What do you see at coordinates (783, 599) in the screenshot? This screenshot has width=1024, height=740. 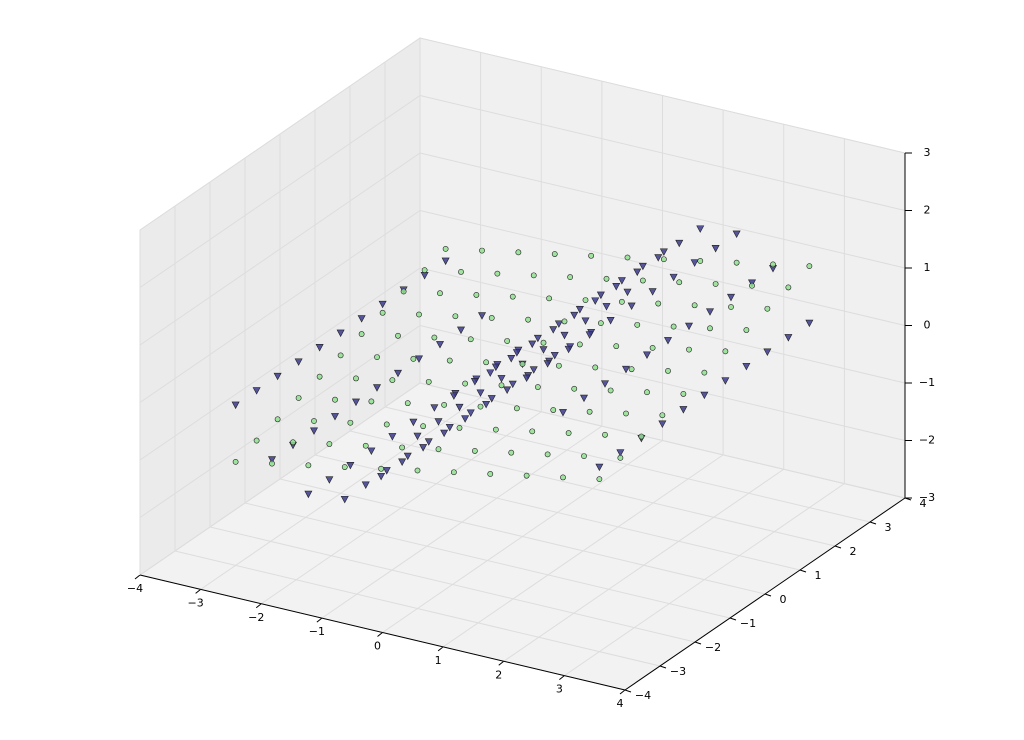 I see `y-tick-label: 0` at bounding box center [783, 599].